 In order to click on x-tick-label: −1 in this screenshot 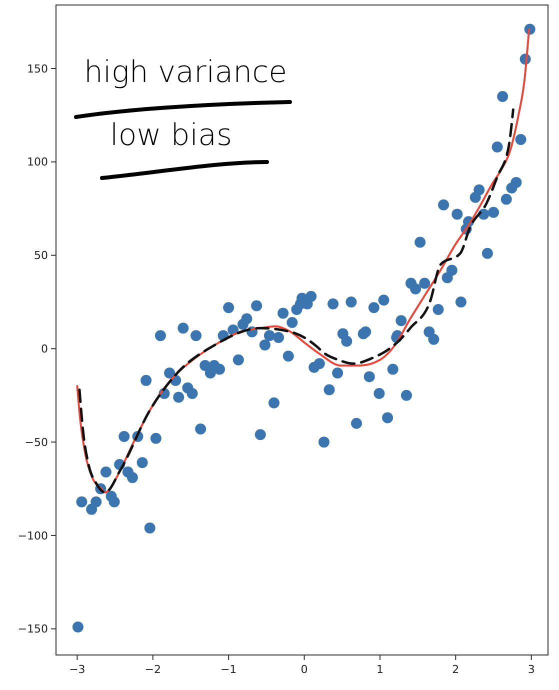, I will do `click(228, 669)`.